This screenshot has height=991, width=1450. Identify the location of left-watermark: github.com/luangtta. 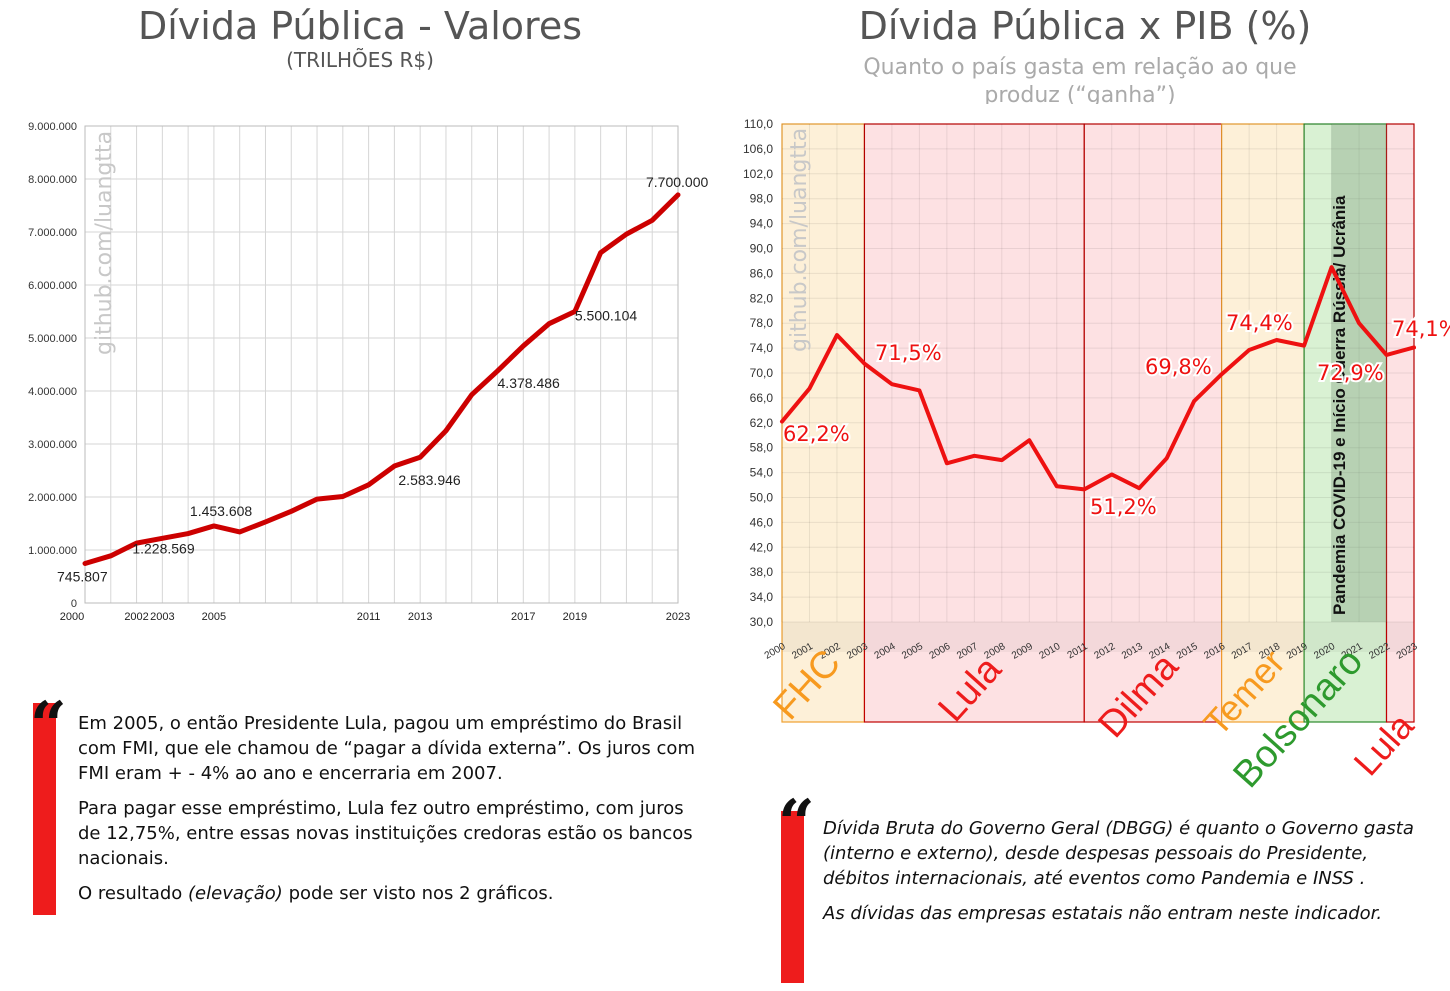
(104, 243).